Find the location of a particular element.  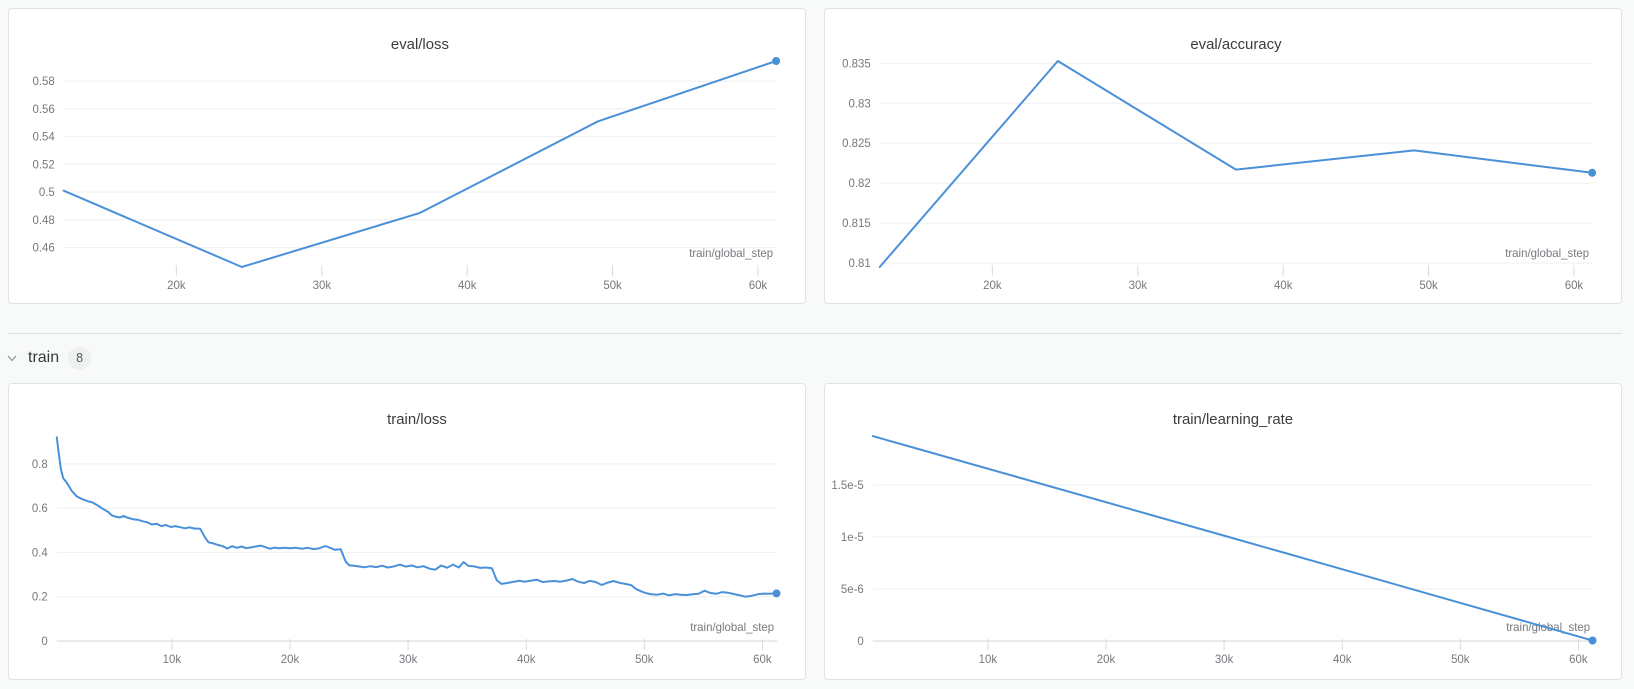

y-tick-label: 0.48 is located at coordinates (43, 221).